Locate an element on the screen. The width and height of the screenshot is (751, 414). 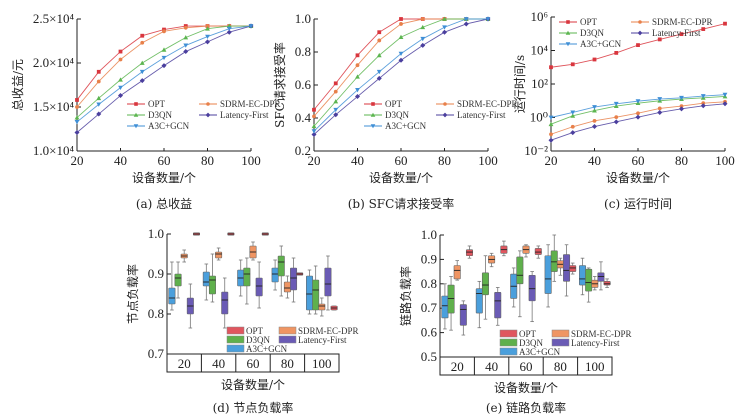
y-tick-label: 10⁰ is located at coordinates (539, 117).